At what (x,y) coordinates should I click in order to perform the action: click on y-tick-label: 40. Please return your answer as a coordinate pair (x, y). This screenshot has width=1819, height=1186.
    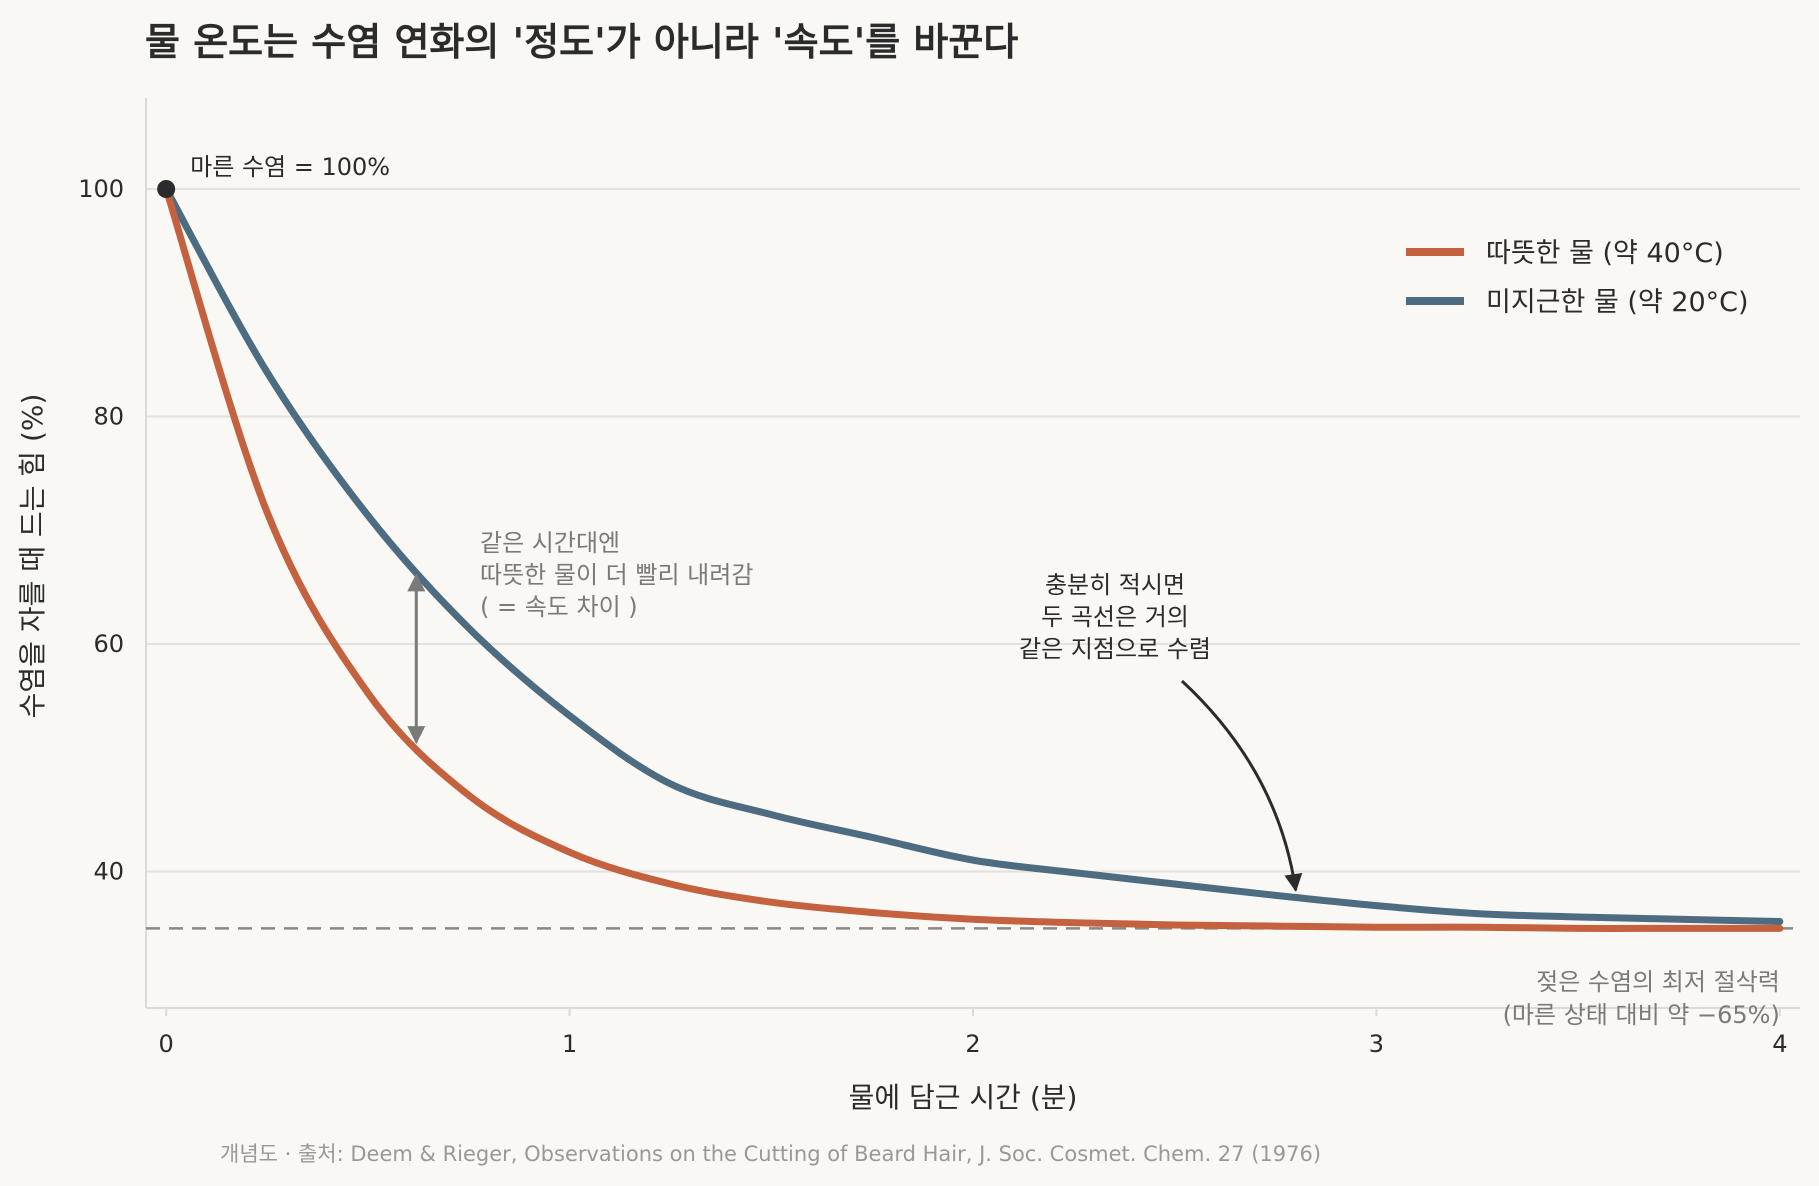
    Looking at the image, I should click on (108, 872).